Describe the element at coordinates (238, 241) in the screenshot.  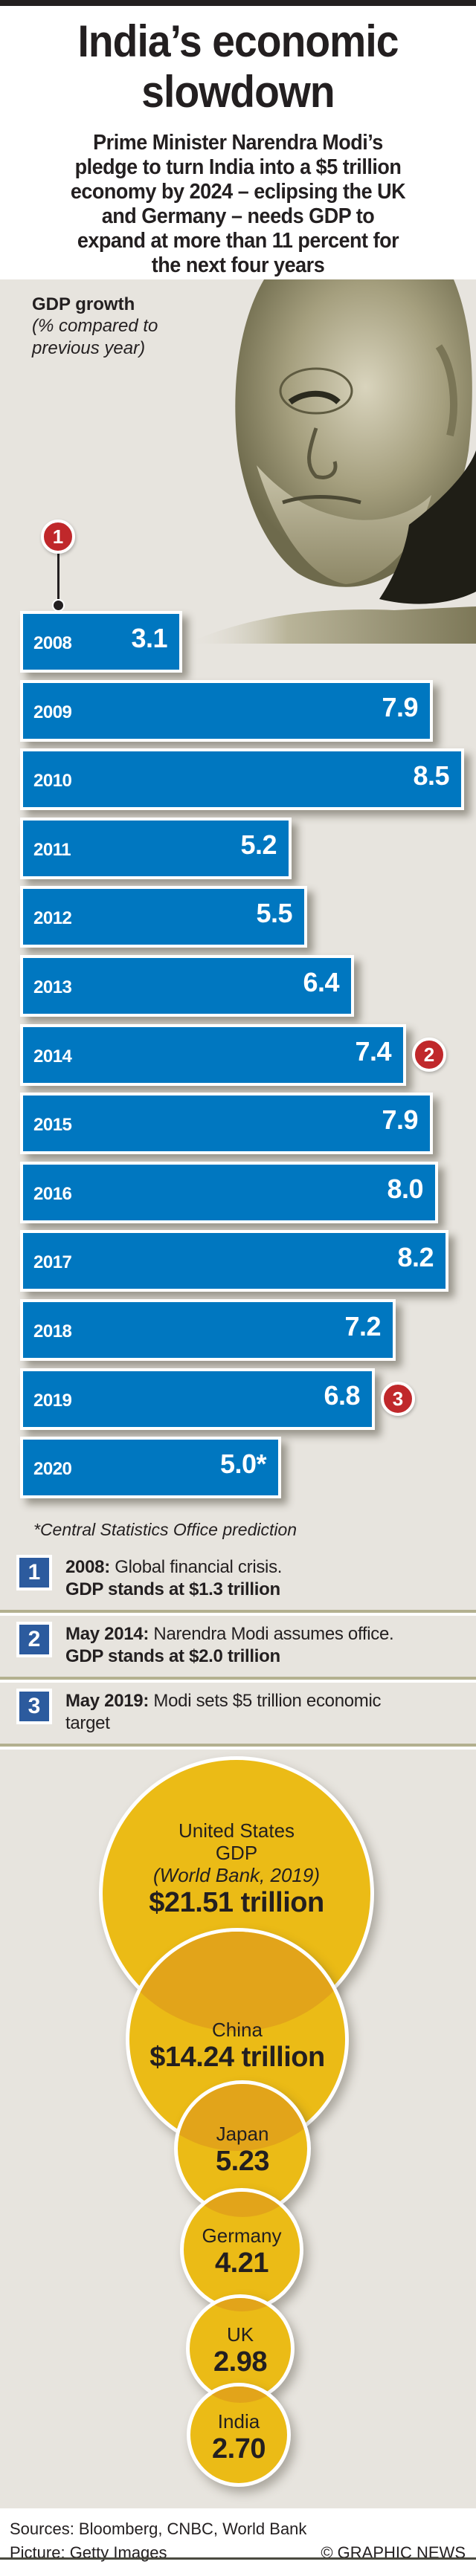
I see `subtitle-line: expand at more than 11 percent for` at that location.